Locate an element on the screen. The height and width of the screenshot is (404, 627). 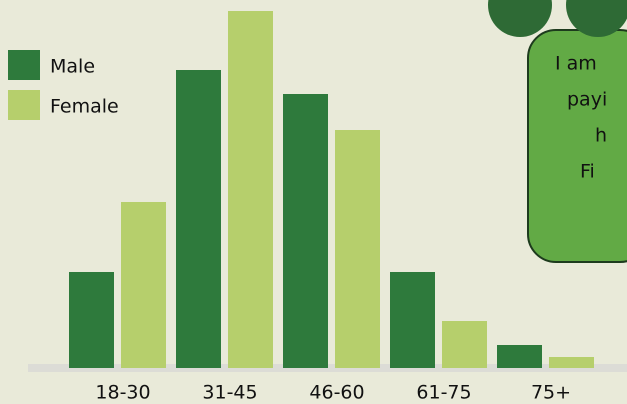
x-tick-label: 46-60 is located at coordinates (336, 393).